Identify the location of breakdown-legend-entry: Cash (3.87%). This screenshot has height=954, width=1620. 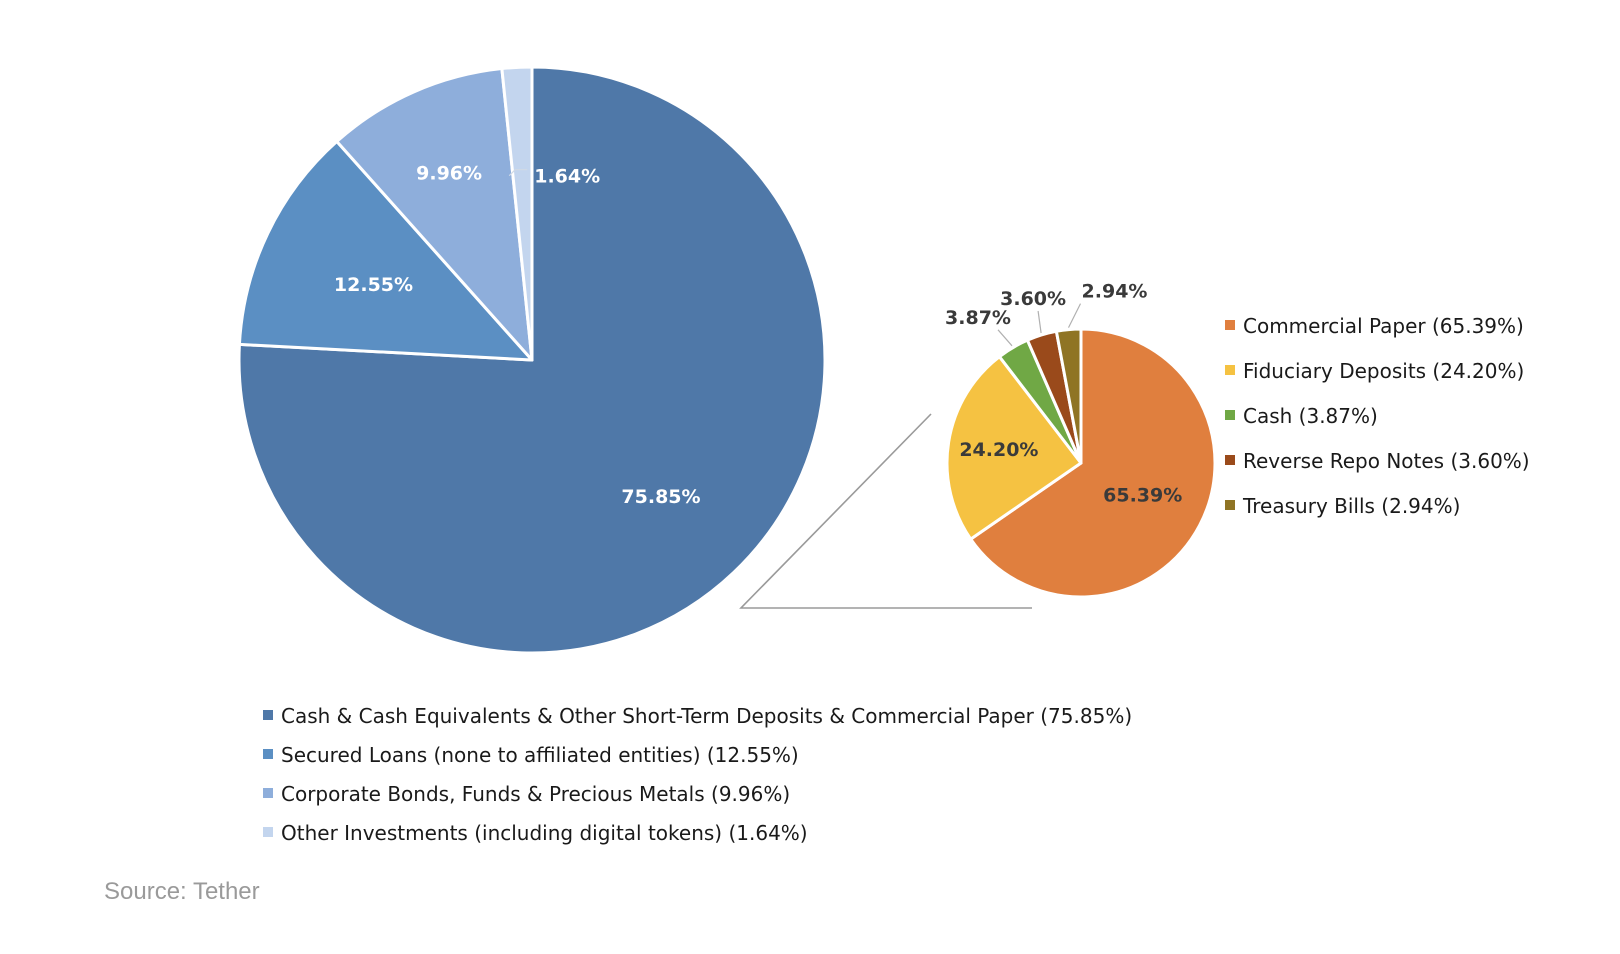
(1310, 416).